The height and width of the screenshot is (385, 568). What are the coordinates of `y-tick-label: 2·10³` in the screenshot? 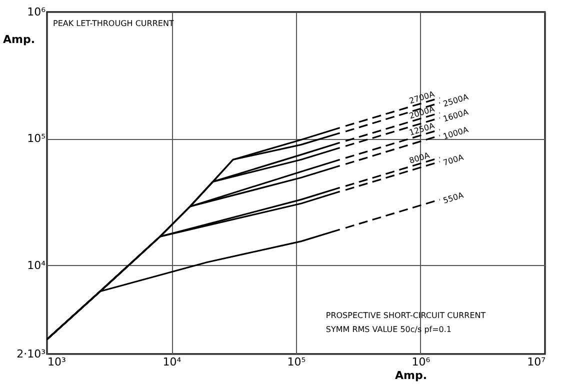 It's located at (31, 354).